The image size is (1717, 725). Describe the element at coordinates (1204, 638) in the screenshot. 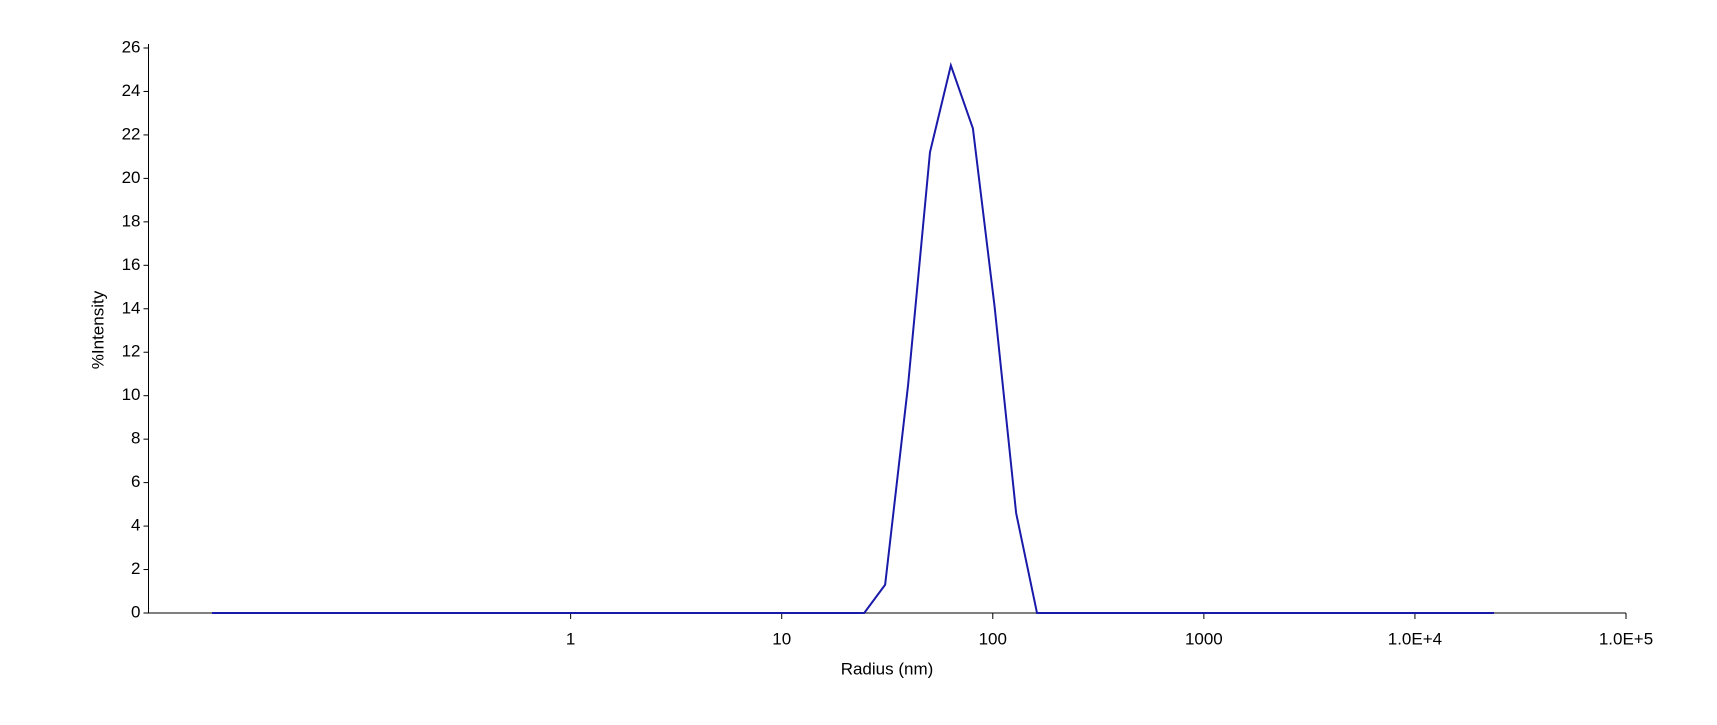

I see `x-tick-label: 1000` at that location.